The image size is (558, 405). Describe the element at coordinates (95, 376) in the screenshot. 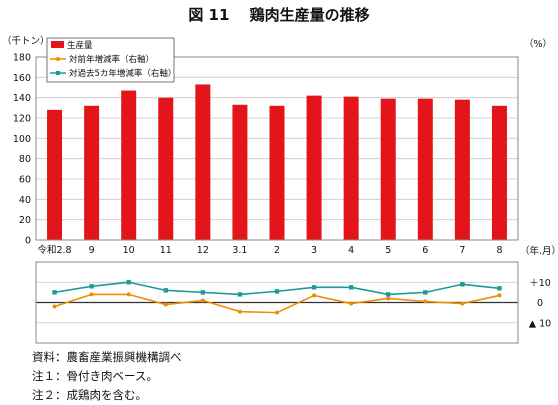

I see `note-1: 注１：骨付き肉ベース。` at that location.